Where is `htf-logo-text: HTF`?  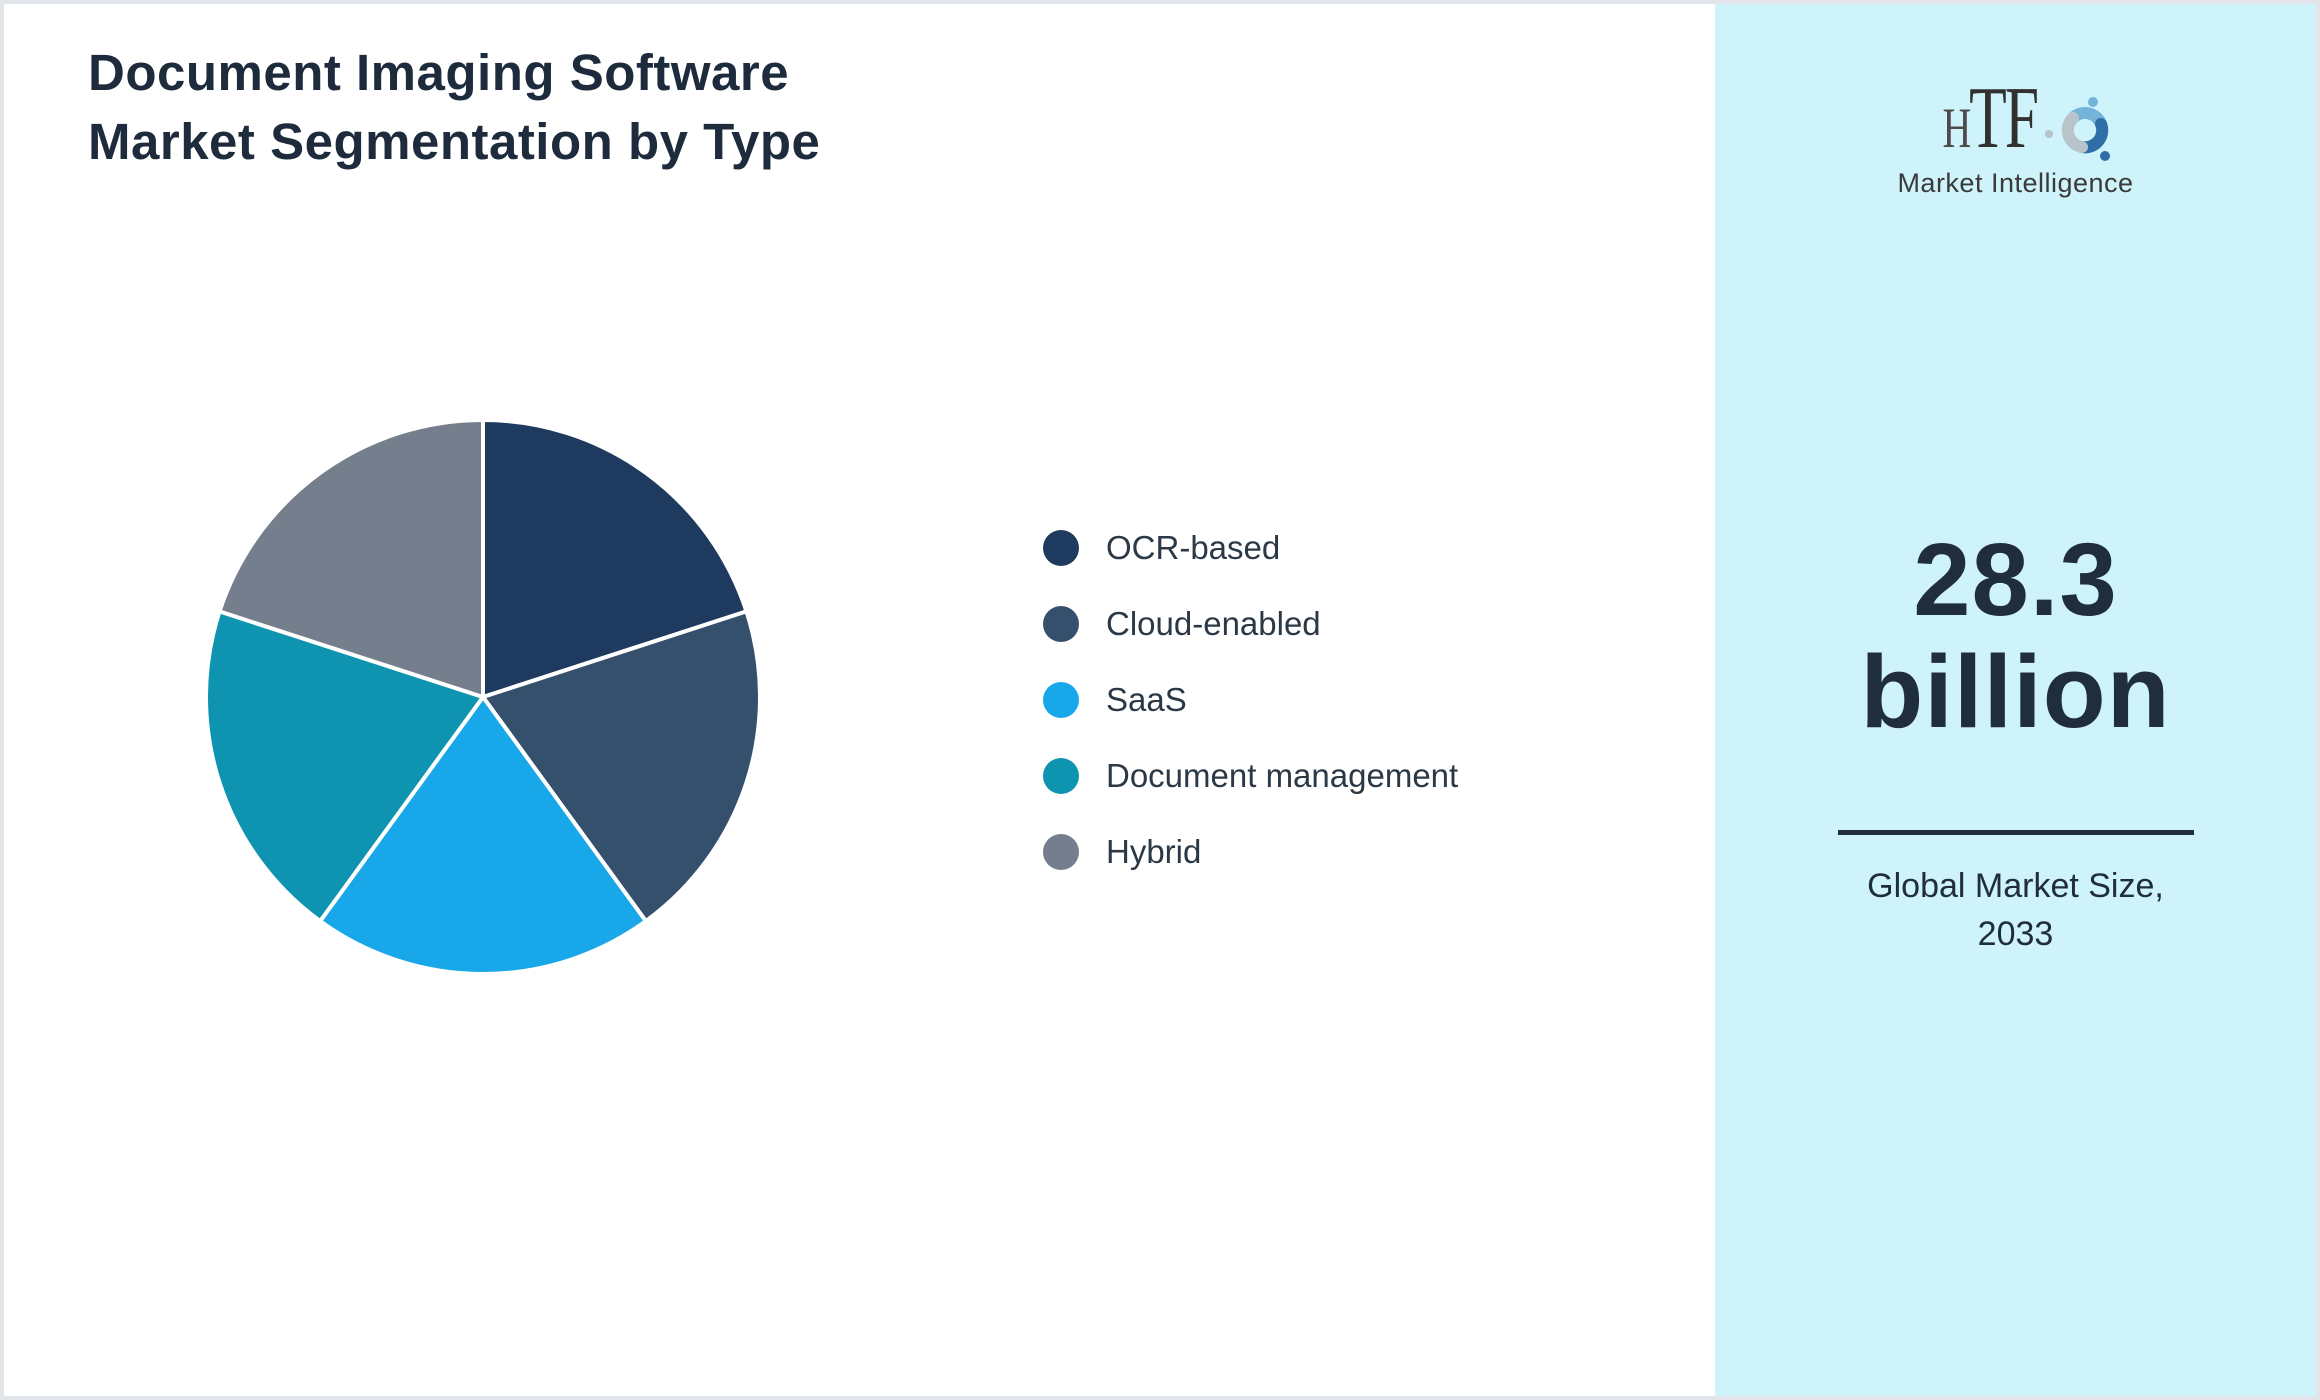
htf-logo-text: HTF is located at coordinates (1991, 118).